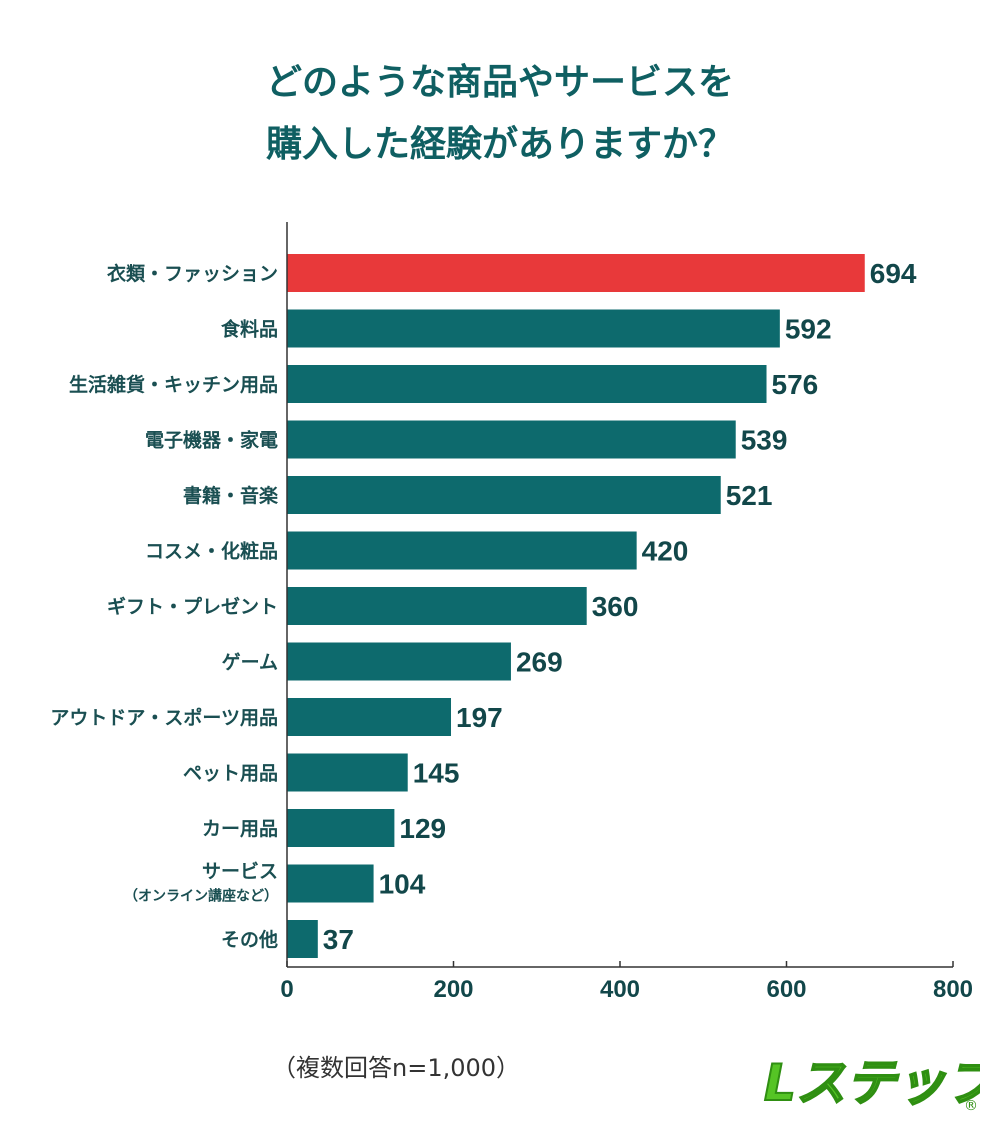  I want to click on category-label-6: ギフト・プレゼント, so click(192, 606).